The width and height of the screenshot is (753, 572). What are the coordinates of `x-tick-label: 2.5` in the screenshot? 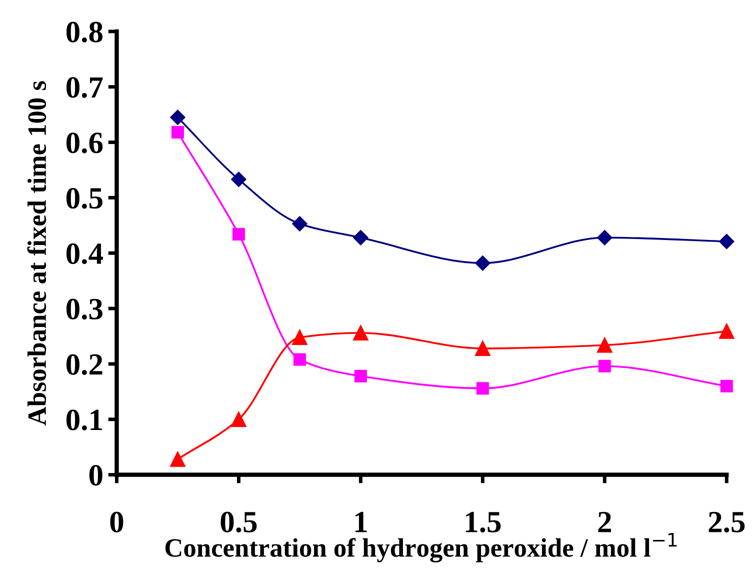 It's located at (726, 522).